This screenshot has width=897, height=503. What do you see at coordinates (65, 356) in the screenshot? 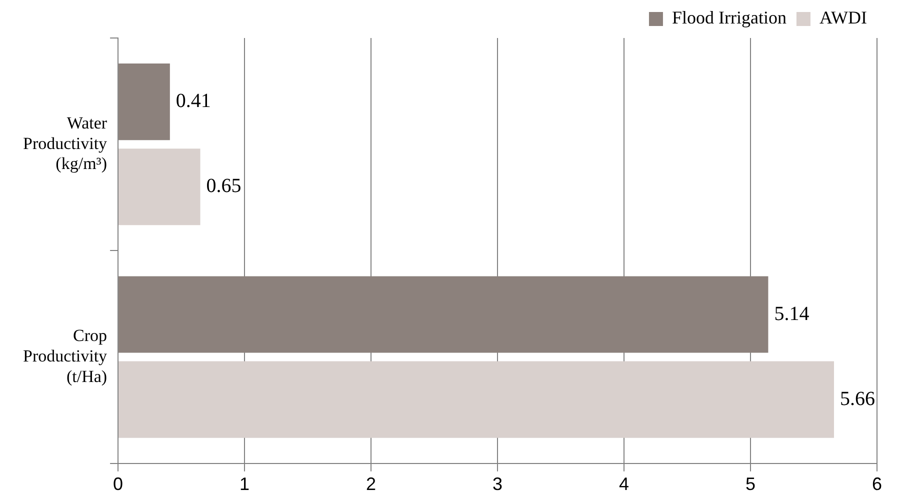
I see `y-tick-label: Crop Productivity (t/Ha)` at bounding box center [65, 356].